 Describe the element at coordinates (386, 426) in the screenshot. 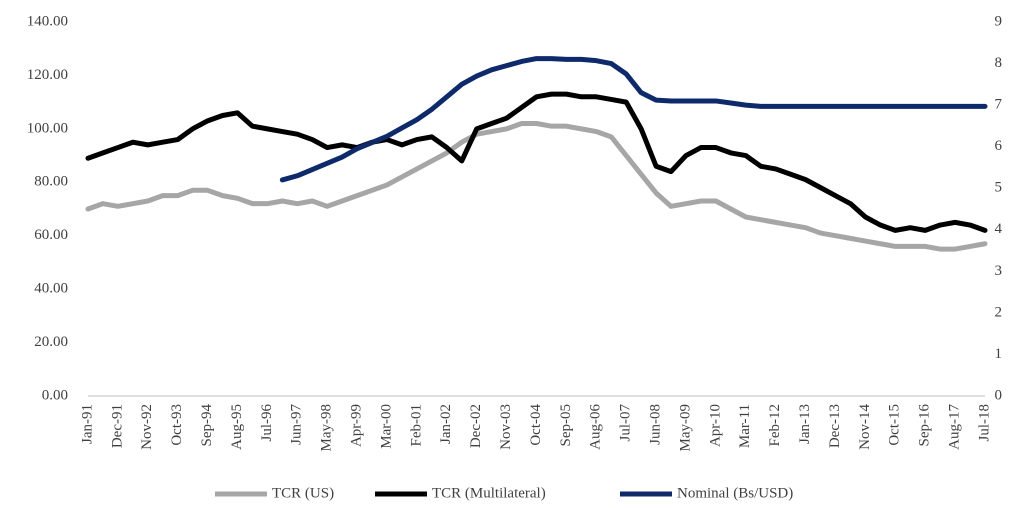

I see `x-tick-label: Mar-00` at that location.